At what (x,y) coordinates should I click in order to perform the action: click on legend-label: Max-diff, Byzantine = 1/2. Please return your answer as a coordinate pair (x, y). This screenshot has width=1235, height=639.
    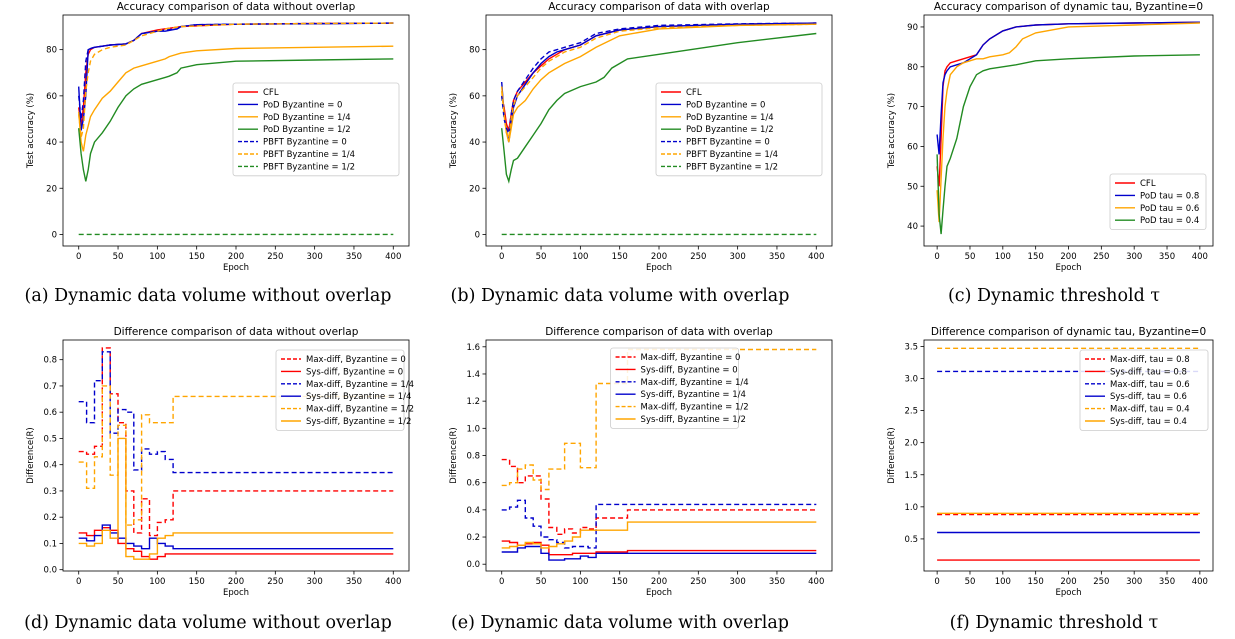
    Looking at the image, I should click on (360, 410).